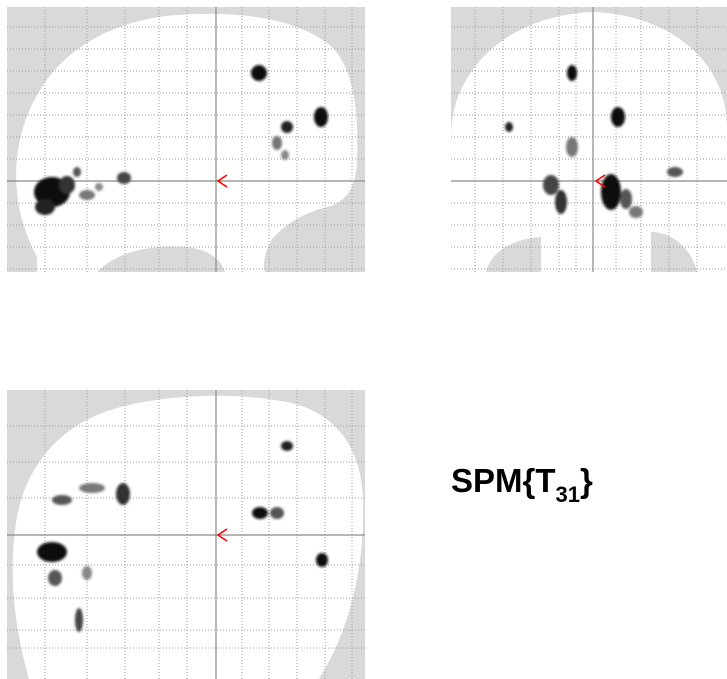 This screenshot has width=727, height=679. What do you see at coordinates (567, 494) in the screenshot?
I see `statistic-label-subscript: 31` at bounding box center [567, 494].